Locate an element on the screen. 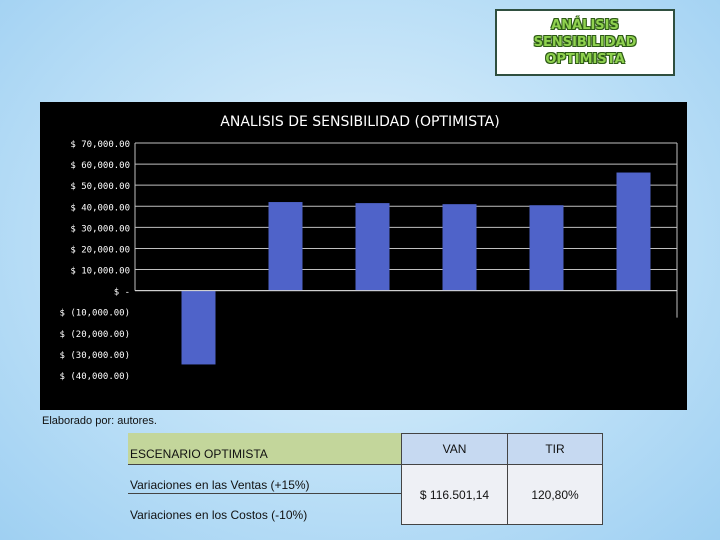 The image size is (720, 540). y-tick-label: $ (20,000.00) is located at coordinates (95, 335).